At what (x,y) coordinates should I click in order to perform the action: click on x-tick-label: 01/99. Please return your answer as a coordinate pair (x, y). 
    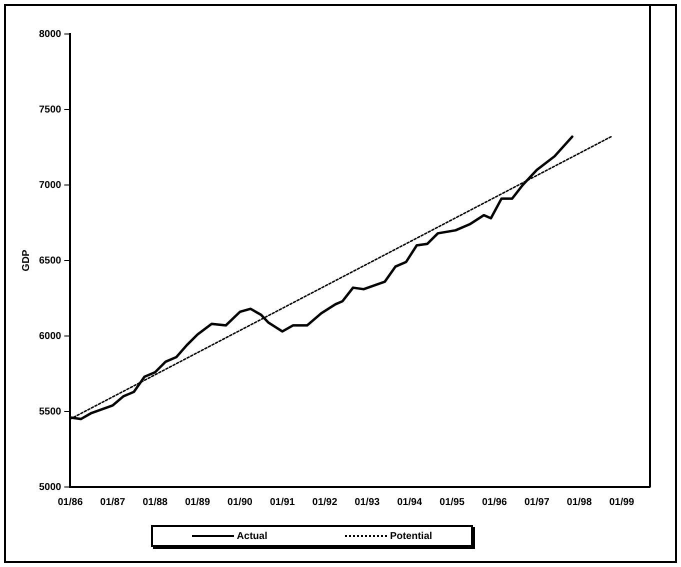
    Looking at the image, I should click on (622, 502).